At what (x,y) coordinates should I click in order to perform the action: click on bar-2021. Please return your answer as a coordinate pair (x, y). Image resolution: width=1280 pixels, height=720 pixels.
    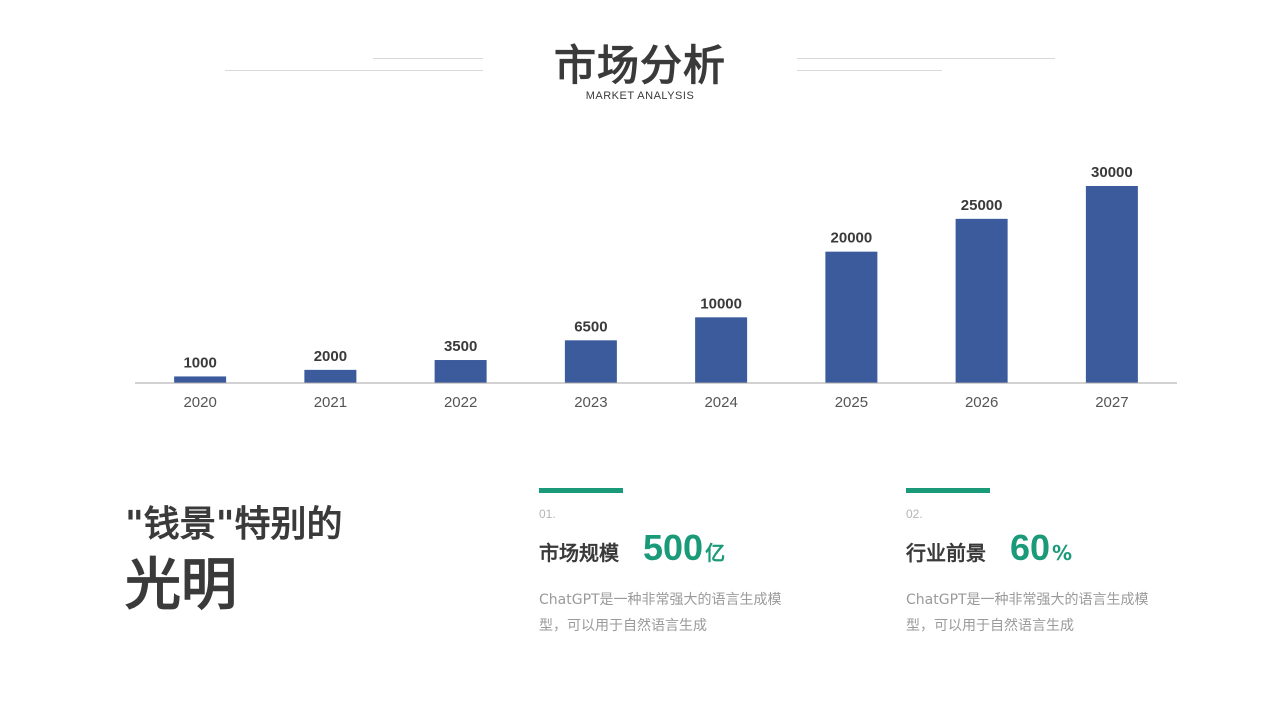
    Looking at the image, I should click on (330, 376).